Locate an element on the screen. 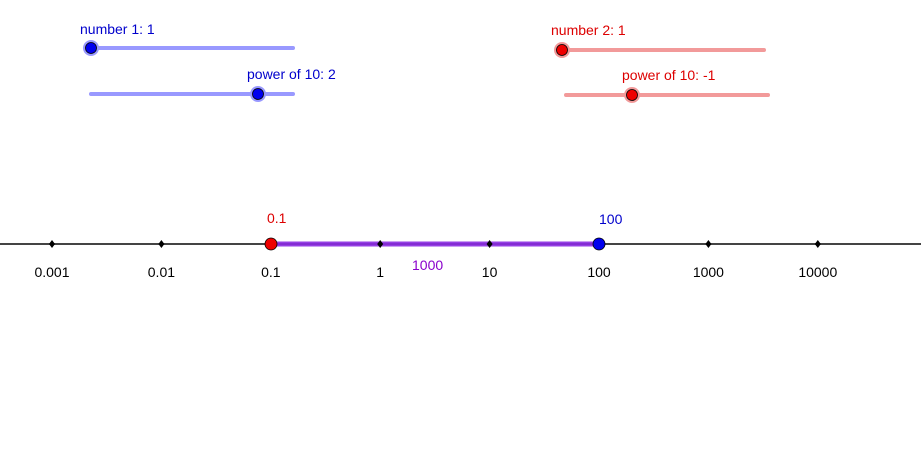  point-label: 0.1 is located at coordinates (277, 218).